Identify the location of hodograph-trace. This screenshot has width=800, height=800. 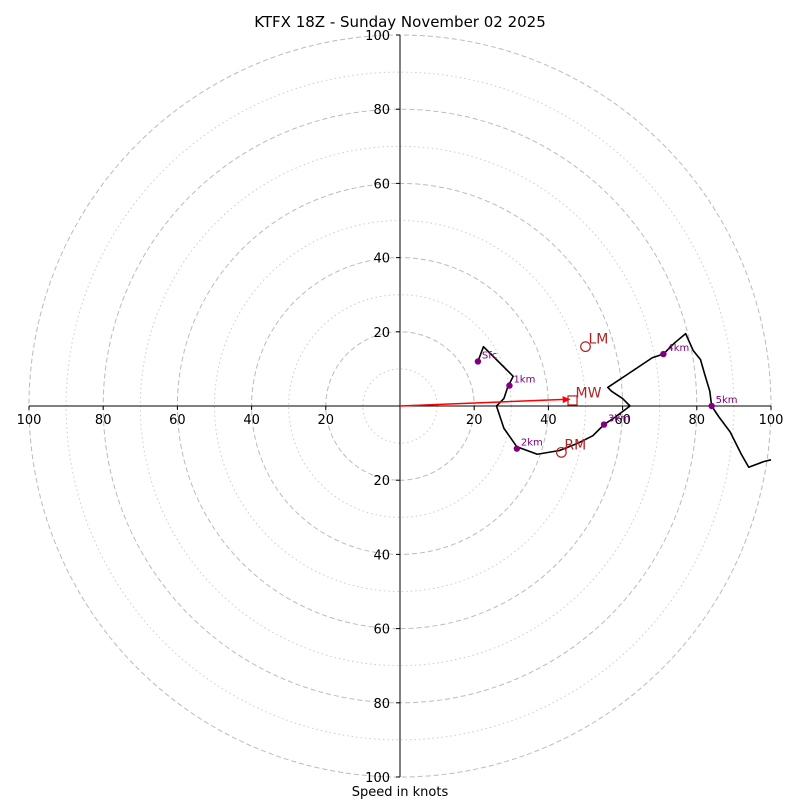
(624, 400).